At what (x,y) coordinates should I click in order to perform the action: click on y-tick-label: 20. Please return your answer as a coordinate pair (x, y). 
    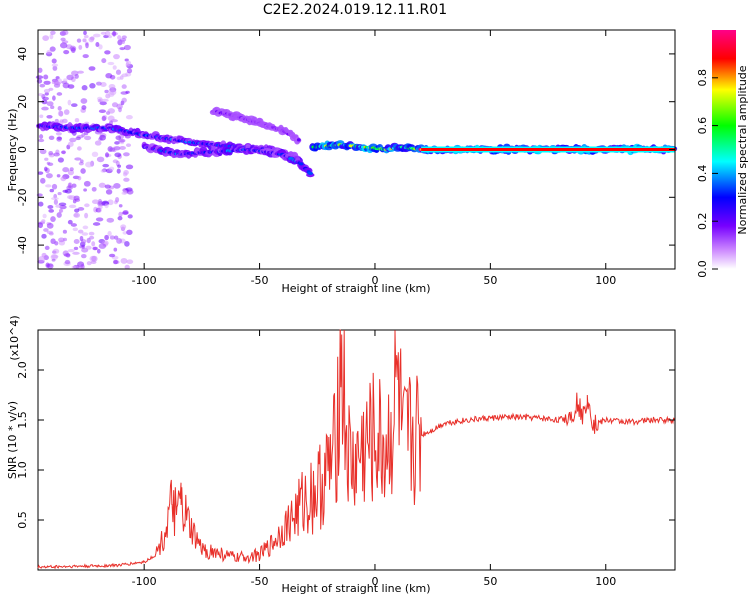
    Looking at the image, I should click on (22, 102).